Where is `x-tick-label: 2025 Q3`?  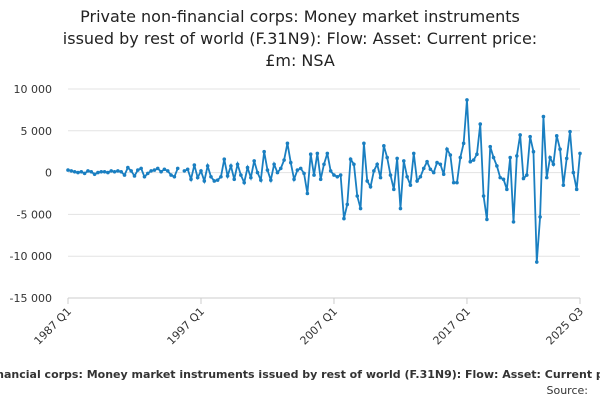 x-tick-label: 2025 Q3 is located at coordinates (565, 326).